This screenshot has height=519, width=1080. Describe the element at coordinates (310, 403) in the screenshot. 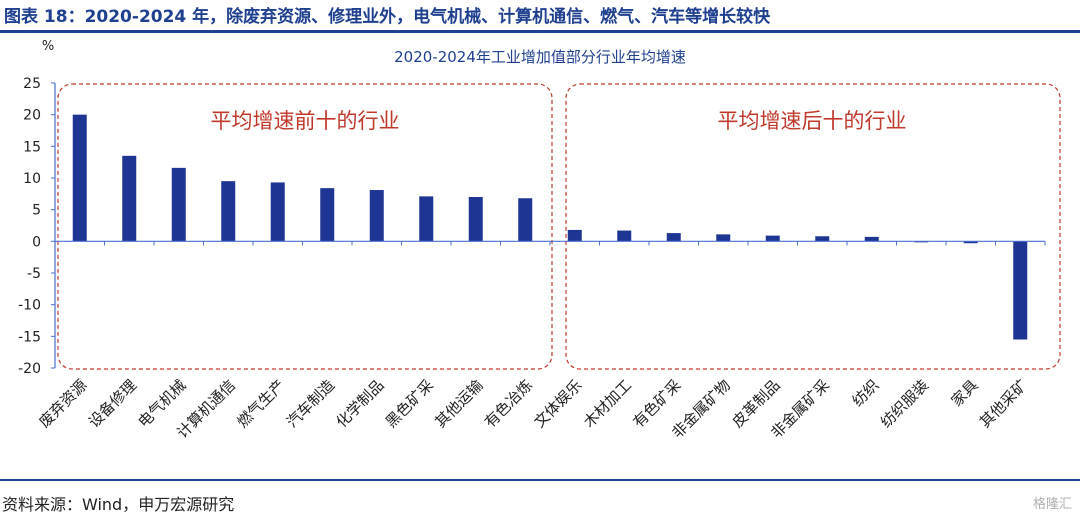

I see `x-tick-label: 汽车制造` at that location.